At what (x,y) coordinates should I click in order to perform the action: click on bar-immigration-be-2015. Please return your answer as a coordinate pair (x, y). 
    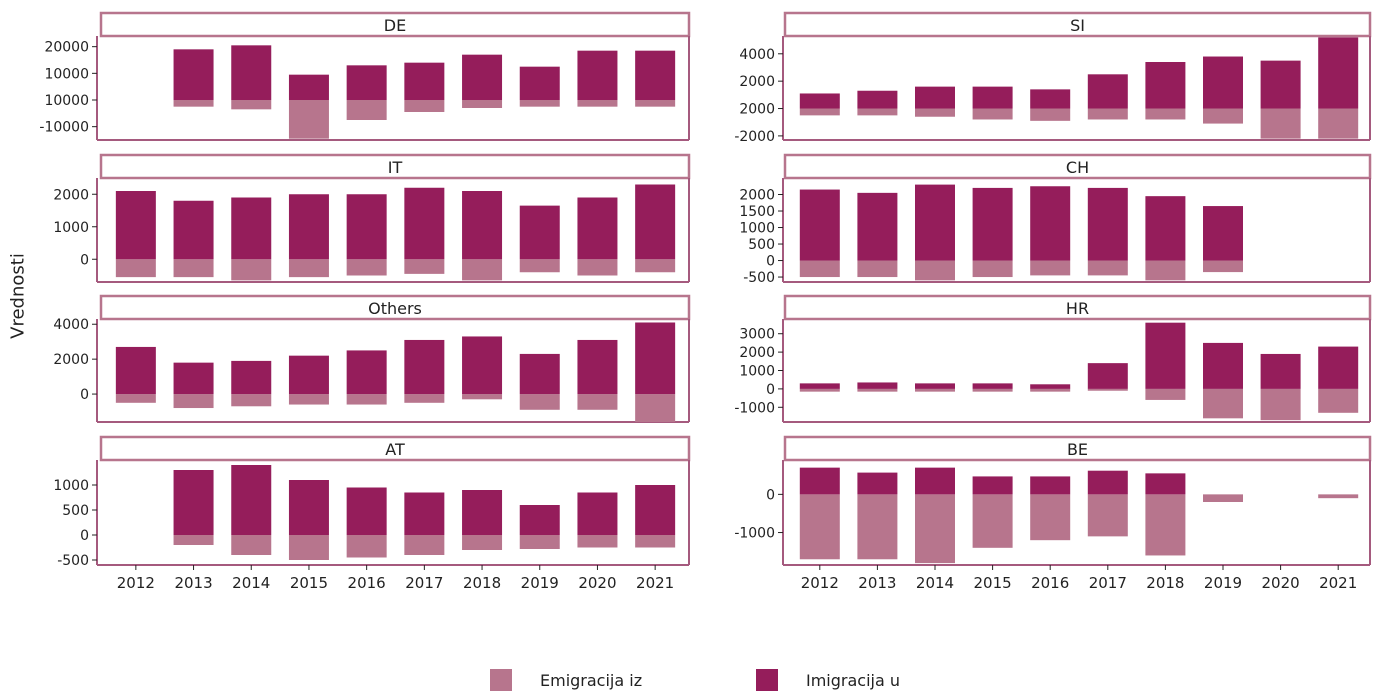
    Looking at the image, I should click on (992, 485).